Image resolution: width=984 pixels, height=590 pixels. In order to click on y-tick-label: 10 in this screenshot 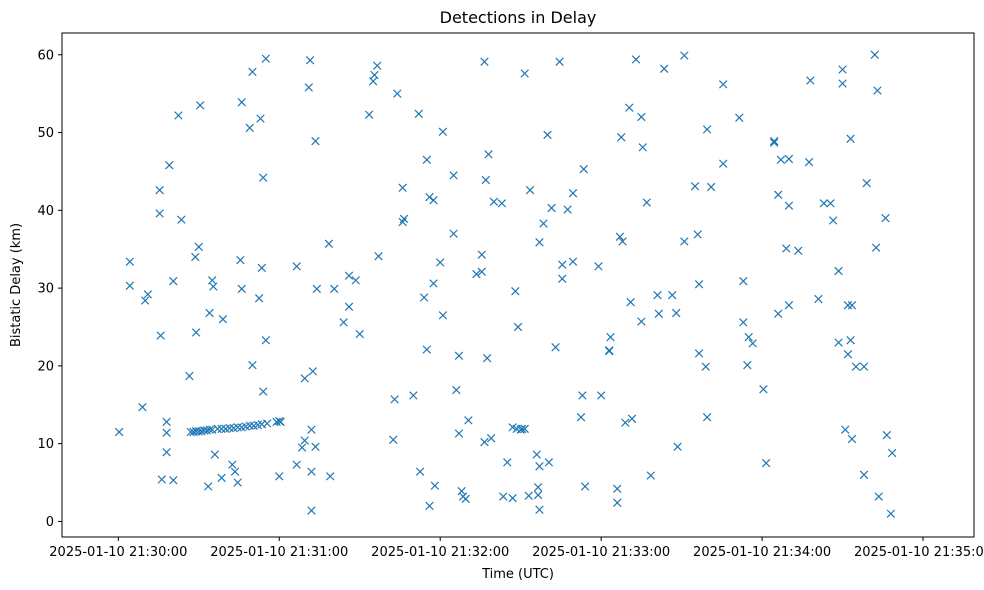, I will do `click(45, 444)`.